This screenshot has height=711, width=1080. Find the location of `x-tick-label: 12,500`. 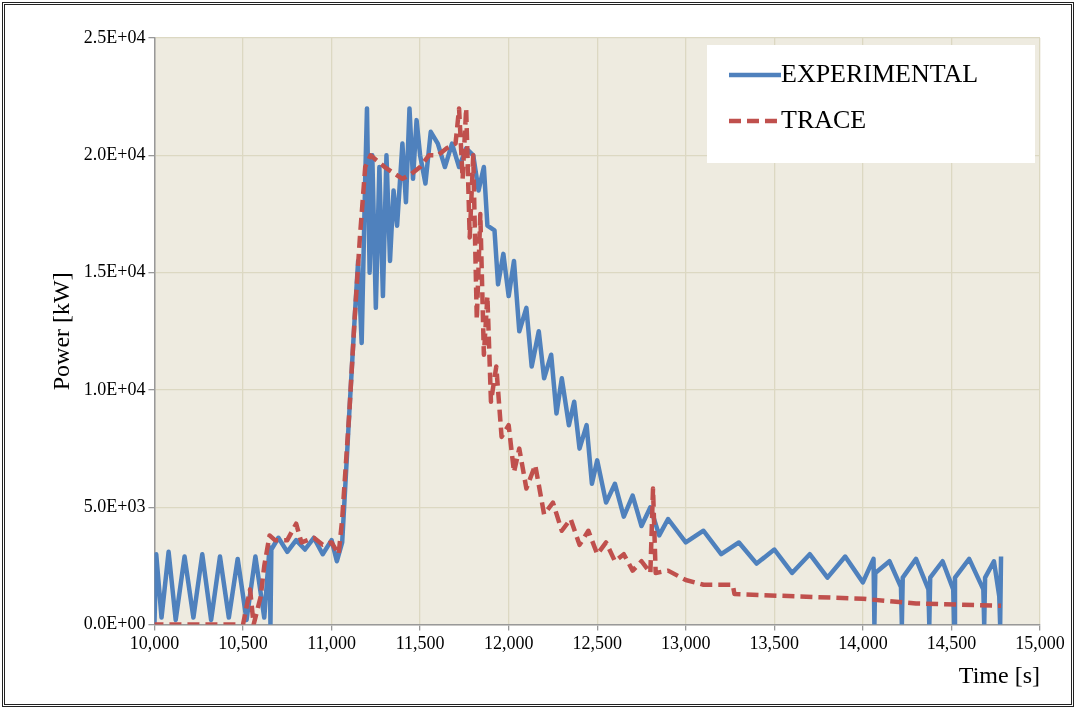

x-tick-label: 12,500 is located at coordinates (597, 643).